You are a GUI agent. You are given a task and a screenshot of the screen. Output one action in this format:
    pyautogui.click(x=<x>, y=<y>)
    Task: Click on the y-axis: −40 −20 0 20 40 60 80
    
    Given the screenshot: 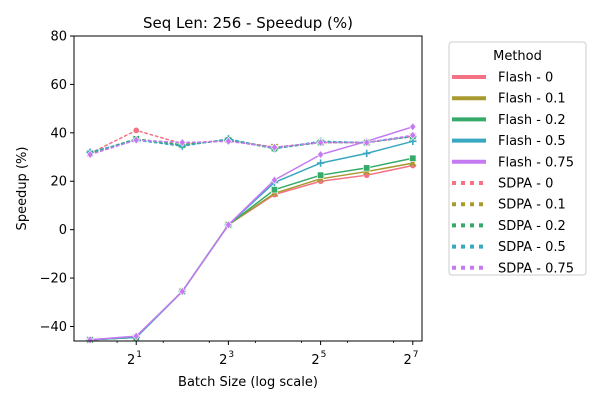 What is the action you would take?
    pyautogui.click(x=57, y=182)
    